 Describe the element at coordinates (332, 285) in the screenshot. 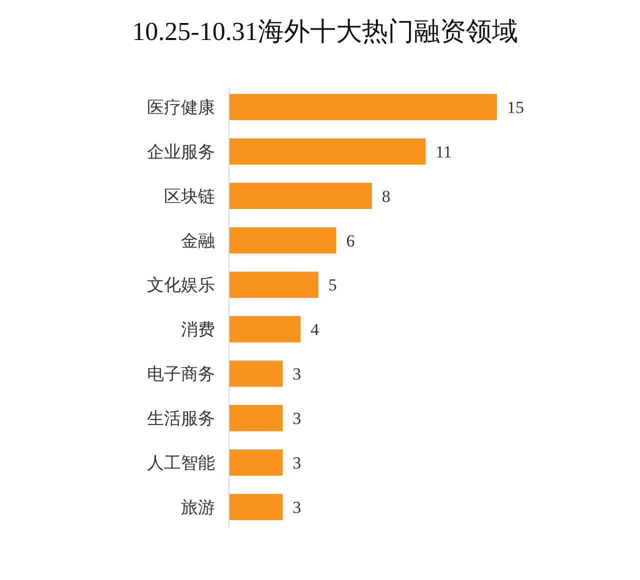

I see `data-label: 5` at that location.